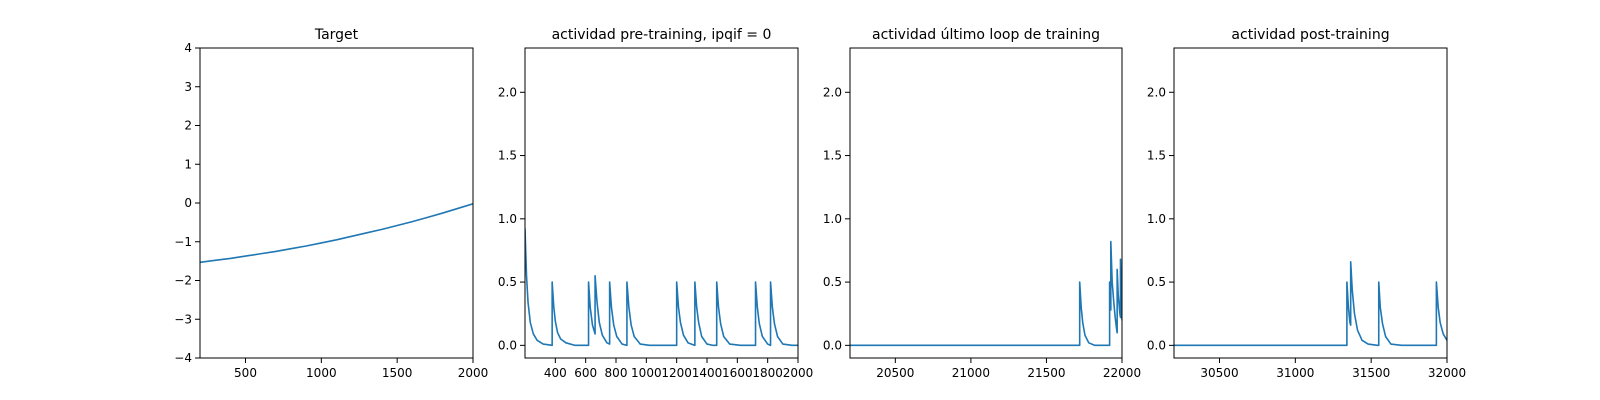  What do you see at coordinates (1447, 373) in the screenshot?
I see `x-tick-label: 32000` at bounding box center [1447, 373].